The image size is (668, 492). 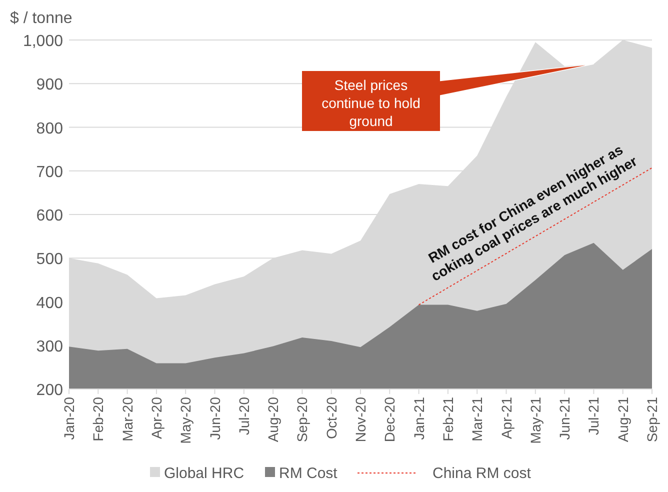 I want to click on legend-label: RM Cost, so click(x=308, y=473).